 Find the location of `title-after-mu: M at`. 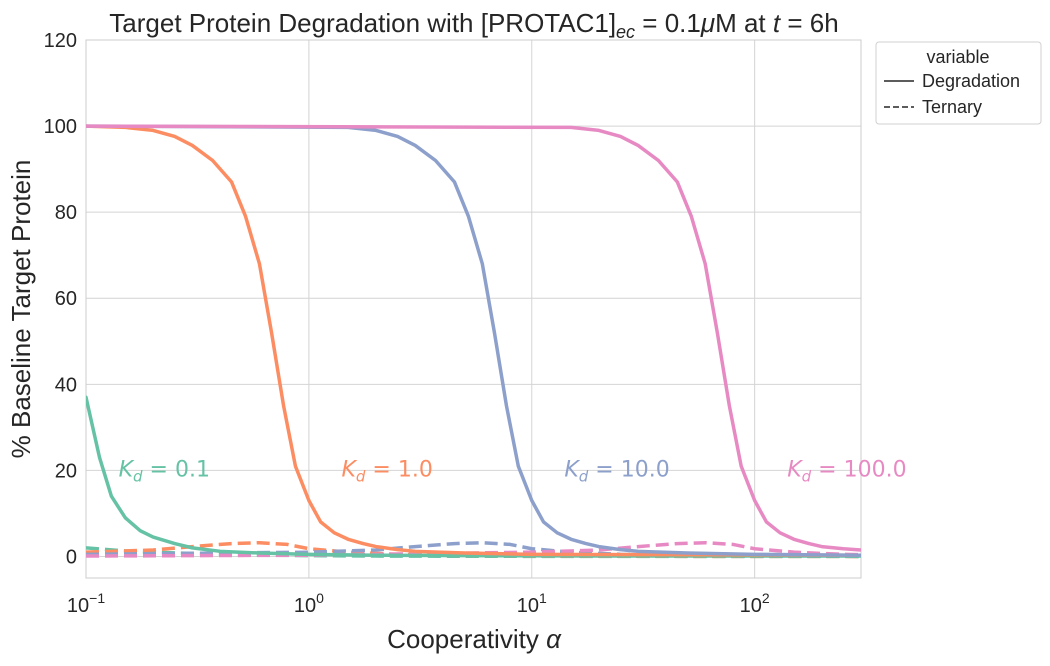

title-after-mu: M at is located at coordinates (744, 23).